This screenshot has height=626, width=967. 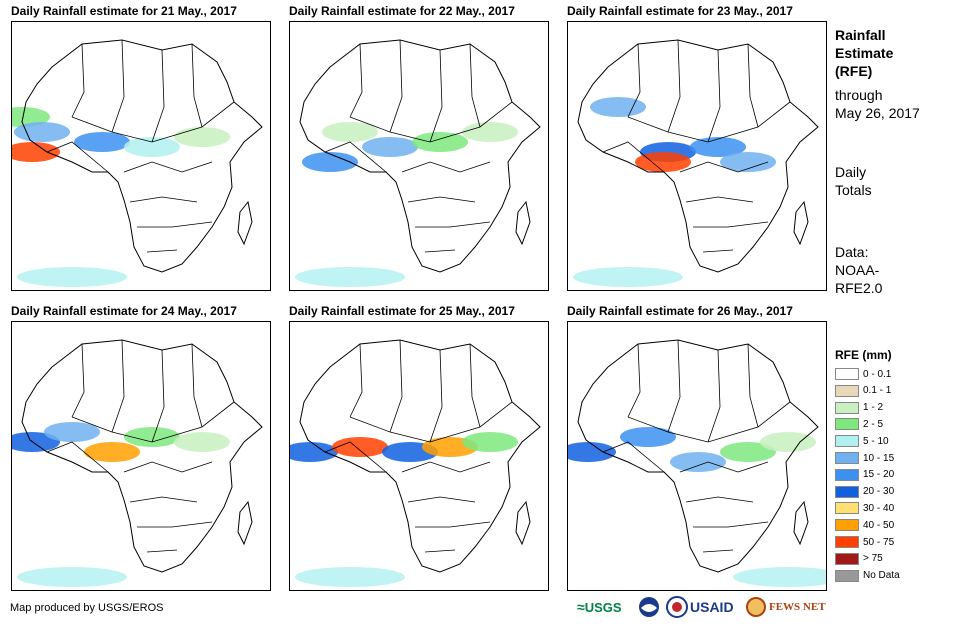 I want to click on data-source-line: NOAA-, so click(x=857, y=270).